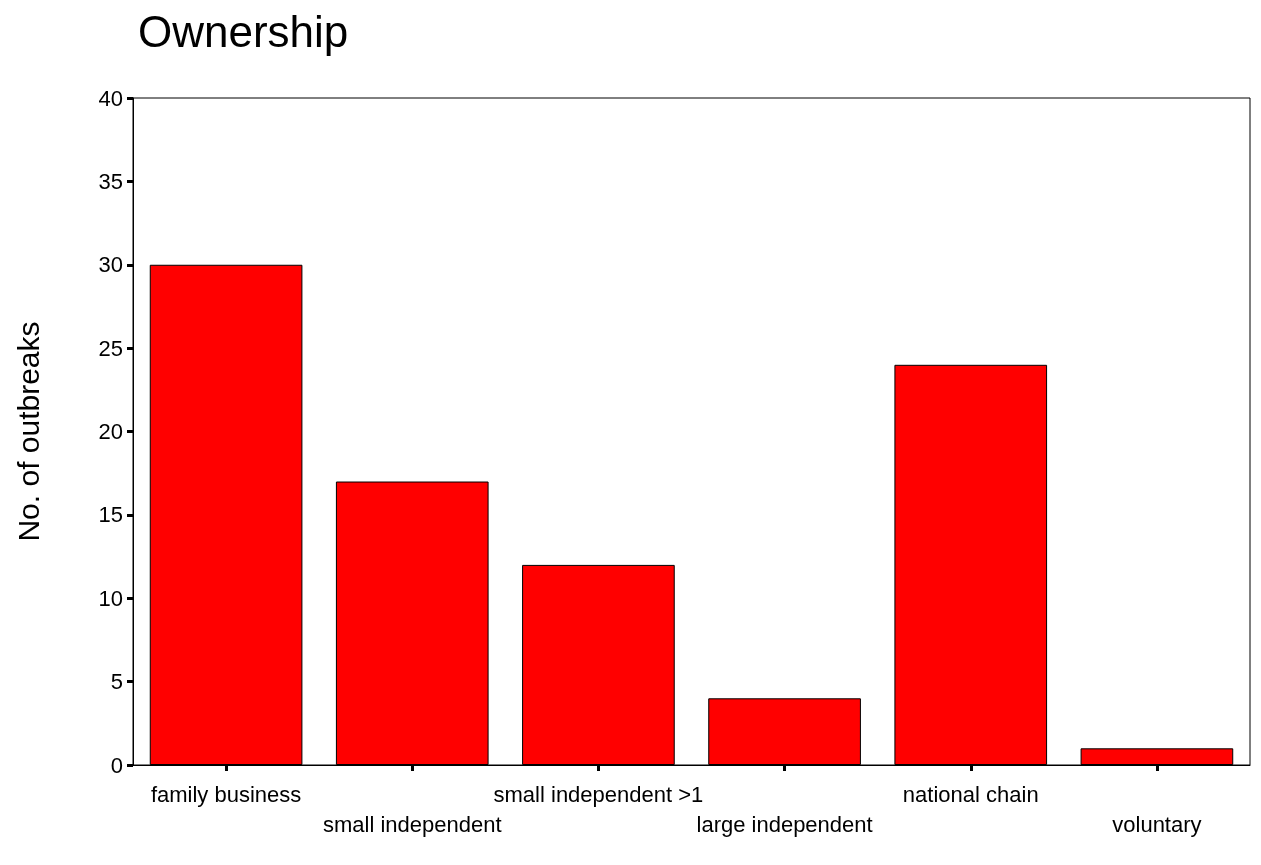 This screenshot has width=1261, height=865. Describe the element at coordinates (110, 98) in the screenshot. I see `y-tick-label: 40` at that location.